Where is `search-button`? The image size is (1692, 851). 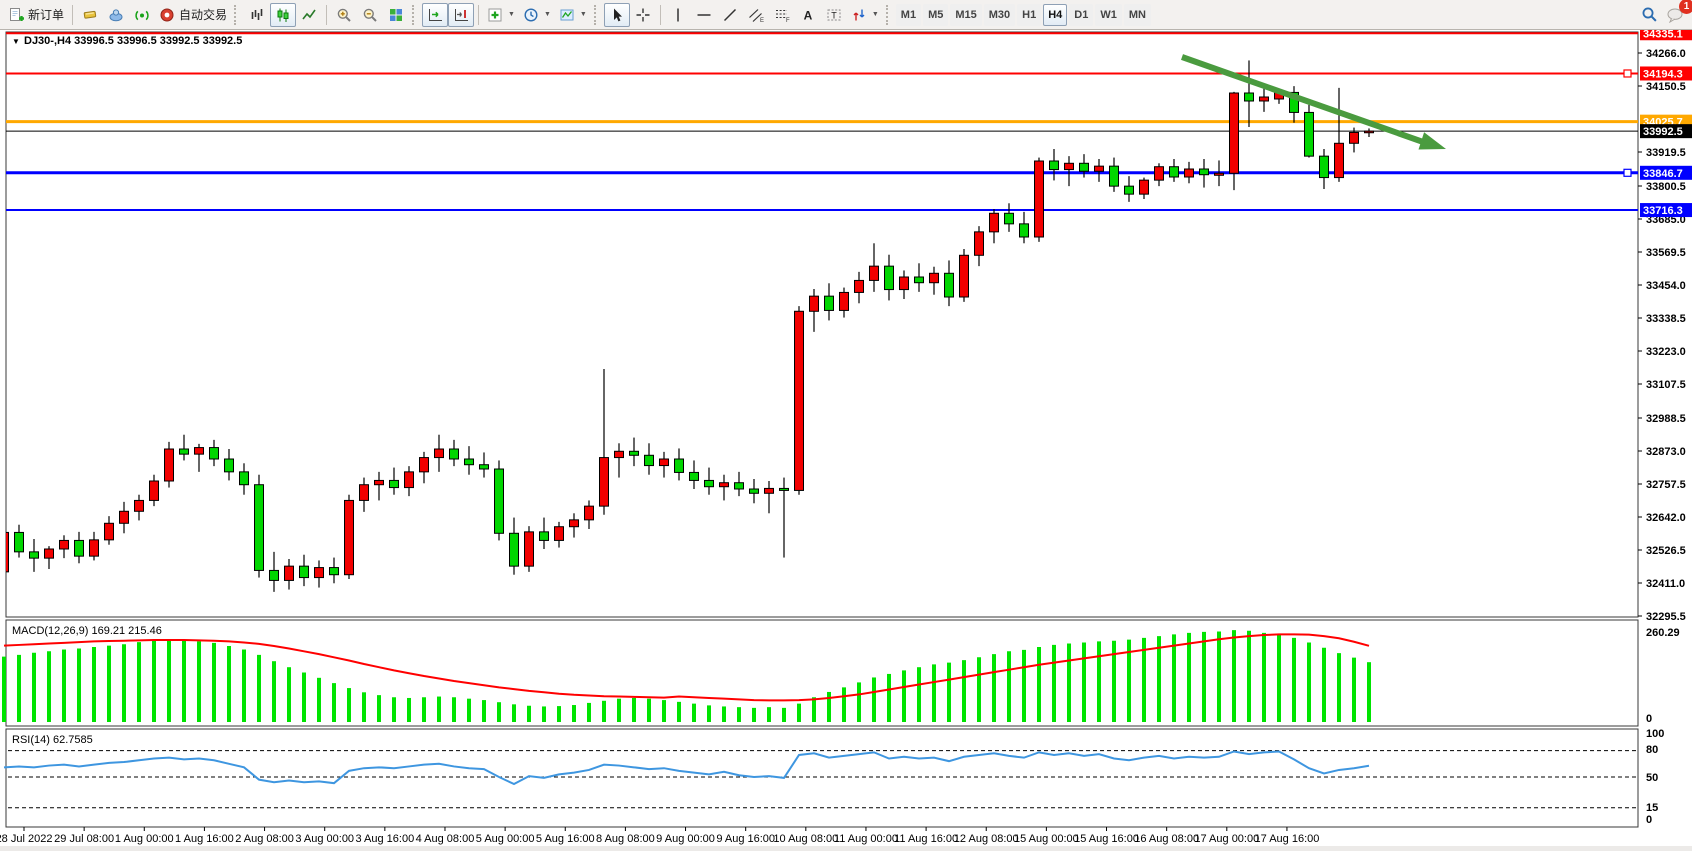 search-button is located at coordinates (1649, 15).